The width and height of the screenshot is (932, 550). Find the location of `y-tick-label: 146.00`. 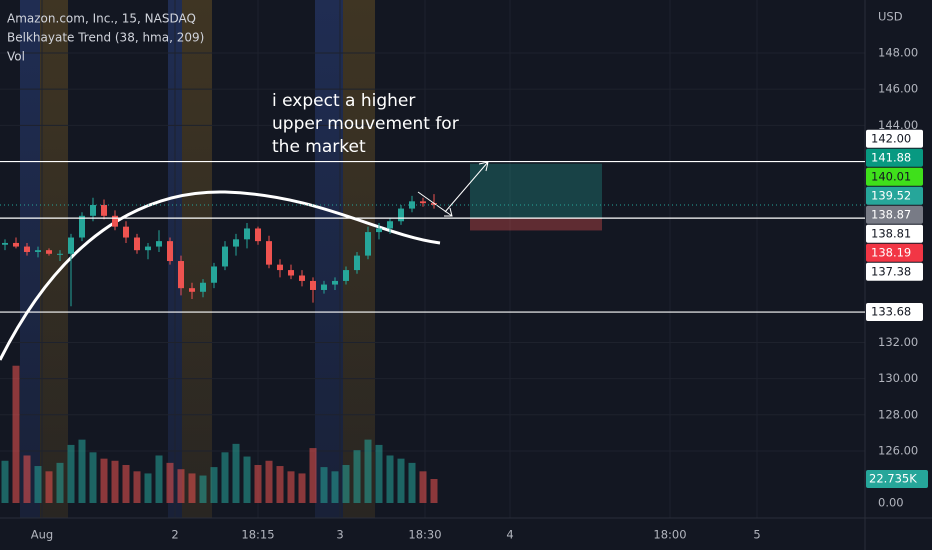

y-tick-label: 146.00 is located at coordinates (898, 89).